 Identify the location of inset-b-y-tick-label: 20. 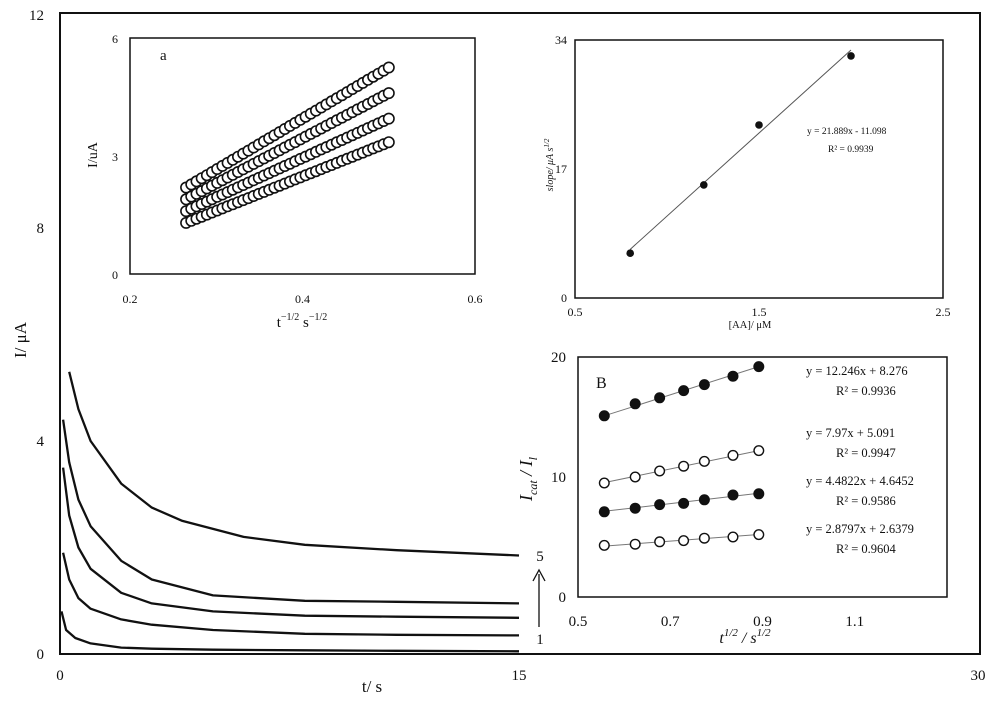
(558, 358).